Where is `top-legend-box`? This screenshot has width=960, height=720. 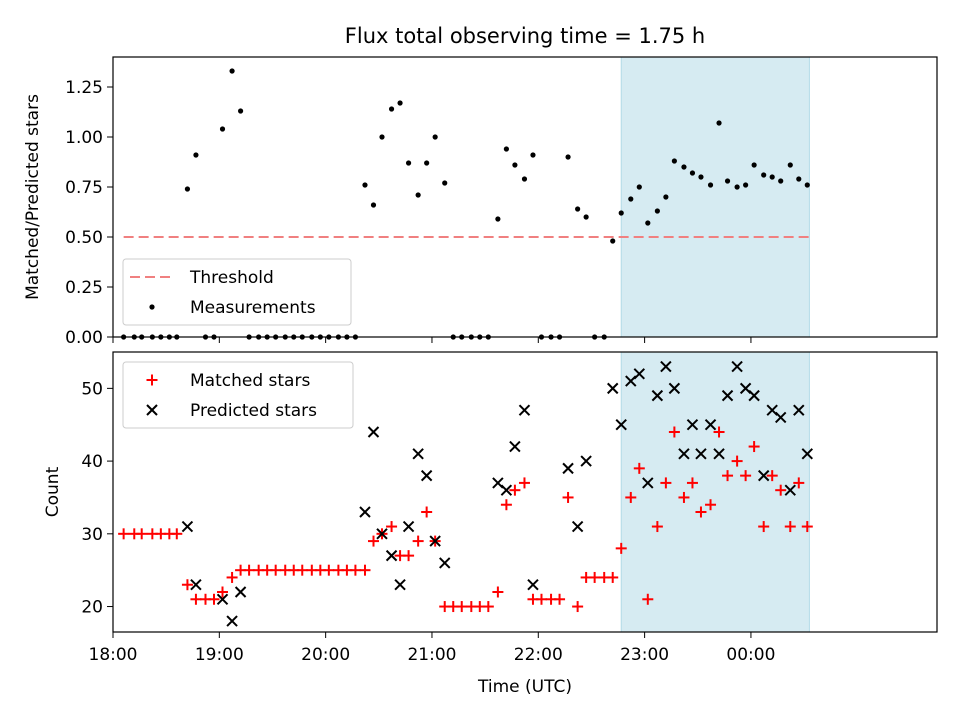 top-legend-box is located at coordinates (237, 292).